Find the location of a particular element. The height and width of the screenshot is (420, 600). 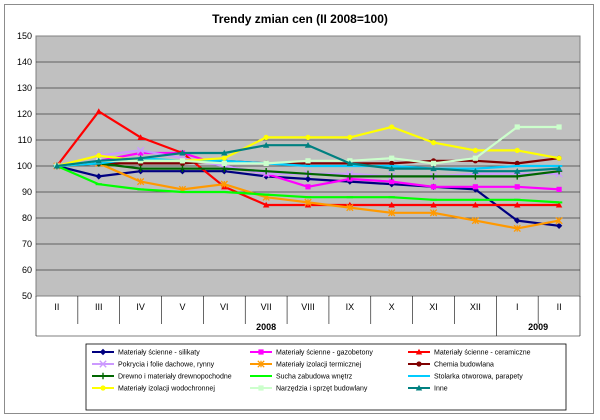

legend-entry: Narzędzia i sprzęt budowlany is located at coordinates (309, 389).